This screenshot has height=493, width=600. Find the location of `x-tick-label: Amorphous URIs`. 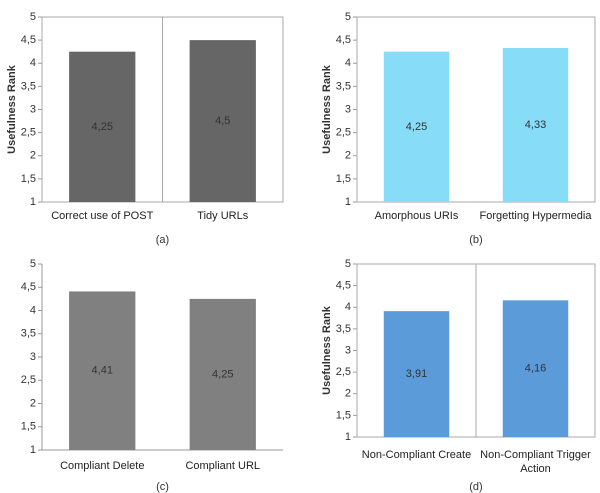

x-tick-label: Amorphous URIs is located at coordinates (416, 216).